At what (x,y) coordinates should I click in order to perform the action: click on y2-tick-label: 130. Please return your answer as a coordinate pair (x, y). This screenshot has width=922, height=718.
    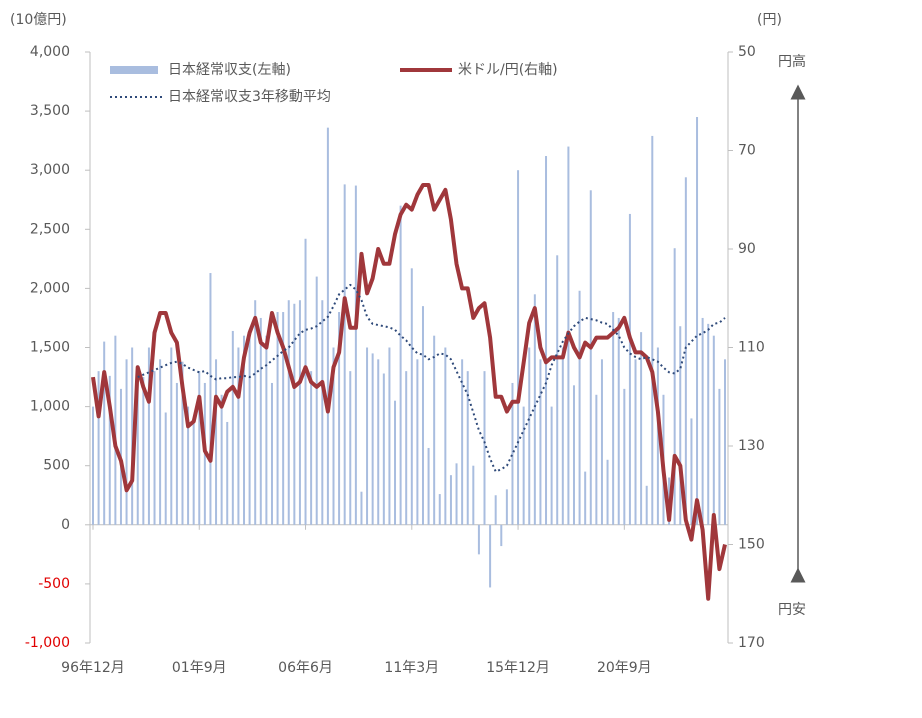
    Looking at the image, I should click on (751, 446).